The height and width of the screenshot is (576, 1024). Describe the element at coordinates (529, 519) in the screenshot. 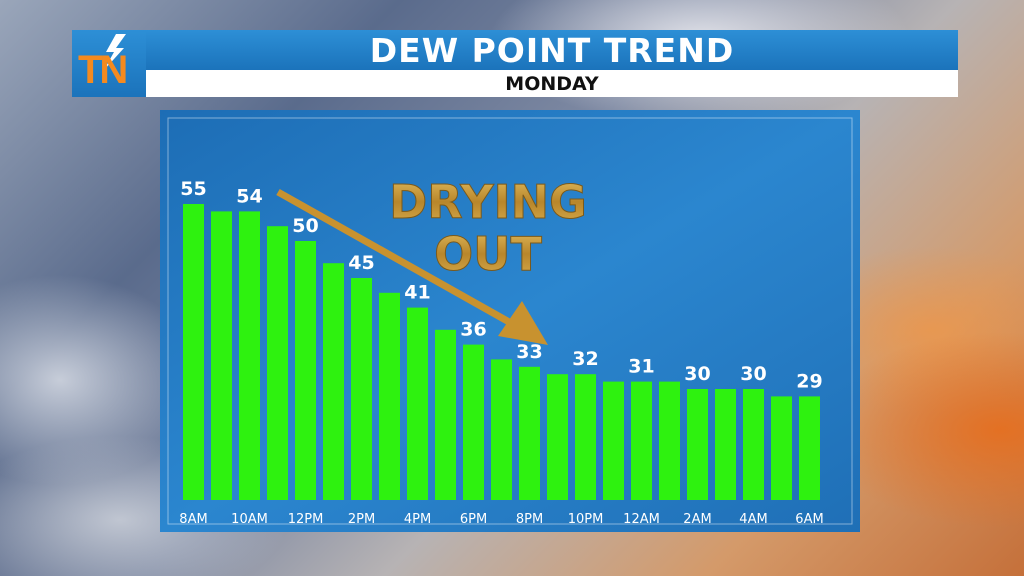

I see `x-tick-label: 8PM` at that location.